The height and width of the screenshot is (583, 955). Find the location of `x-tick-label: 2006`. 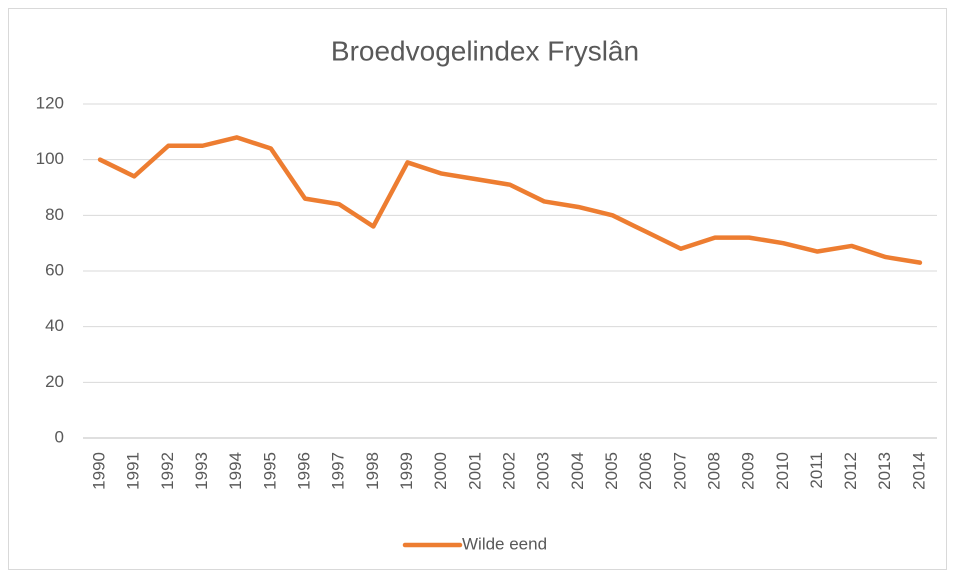

x-tick-label: 2006 is located at coordinates (645, 471).